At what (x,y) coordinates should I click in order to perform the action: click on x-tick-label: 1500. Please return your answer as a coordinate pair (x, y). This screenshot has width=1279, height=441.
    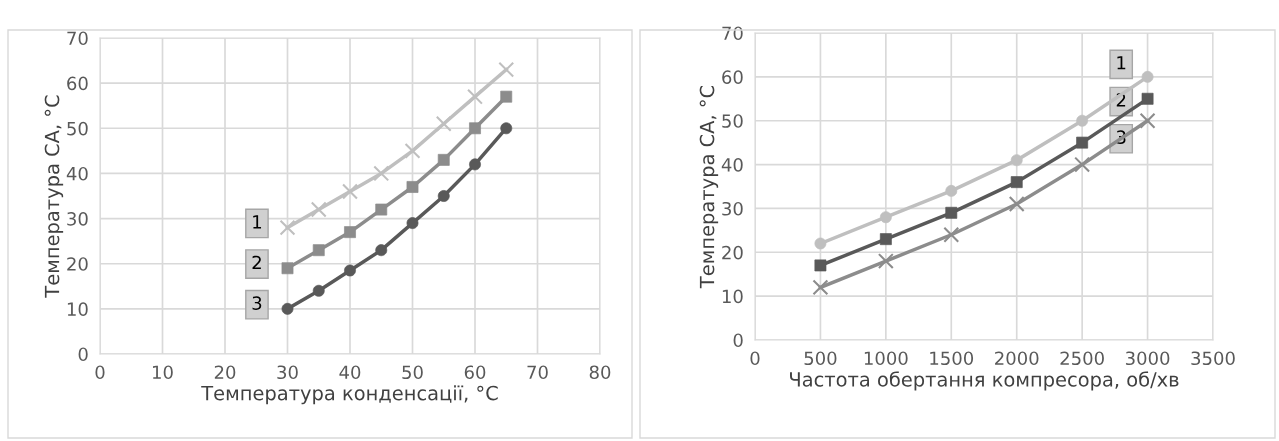
    Looking at the image, I should click on (952, 358).